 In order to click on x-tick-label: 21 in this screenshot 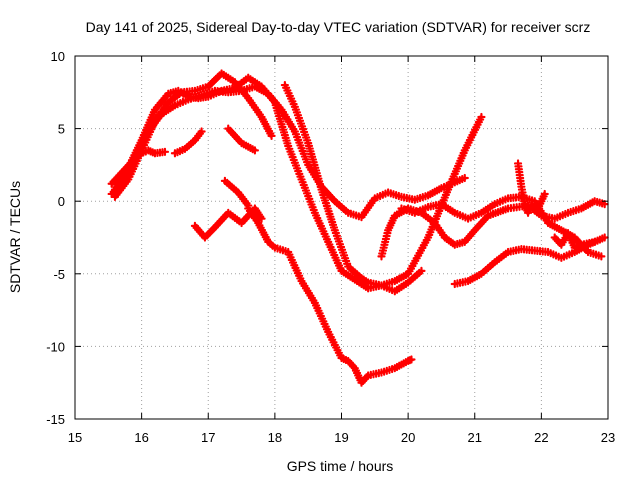, I will do `click(475, 437)`.